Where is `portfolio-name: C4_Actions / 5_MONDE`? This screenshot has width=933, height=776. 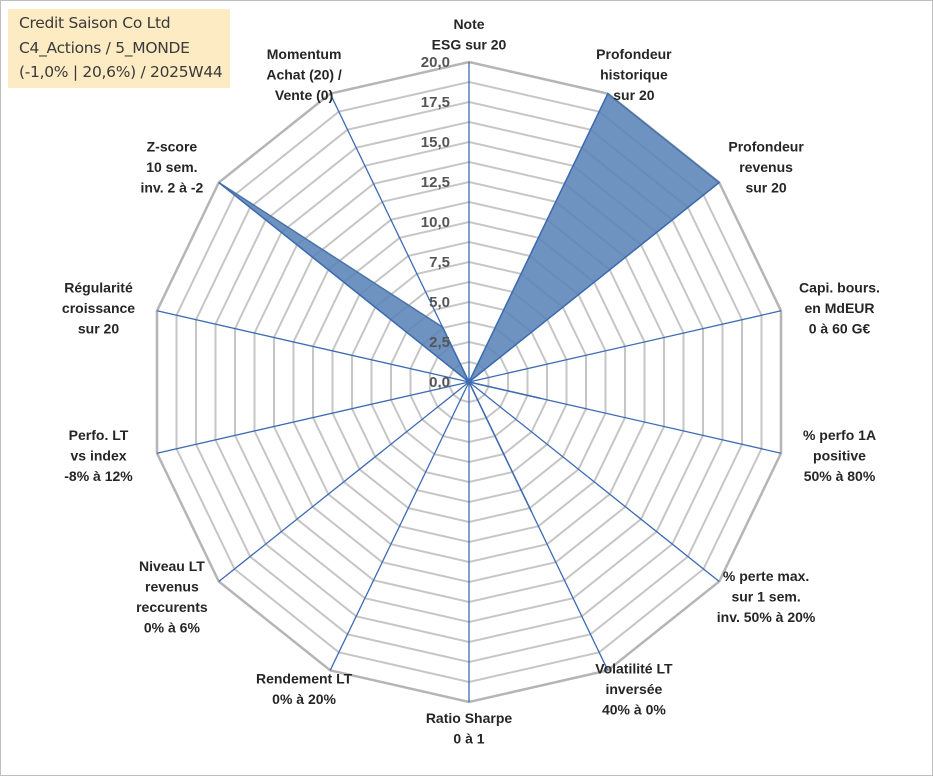
portfolio-name: C4_Actions / 5_MONDE is located at coordinates (104, 47).